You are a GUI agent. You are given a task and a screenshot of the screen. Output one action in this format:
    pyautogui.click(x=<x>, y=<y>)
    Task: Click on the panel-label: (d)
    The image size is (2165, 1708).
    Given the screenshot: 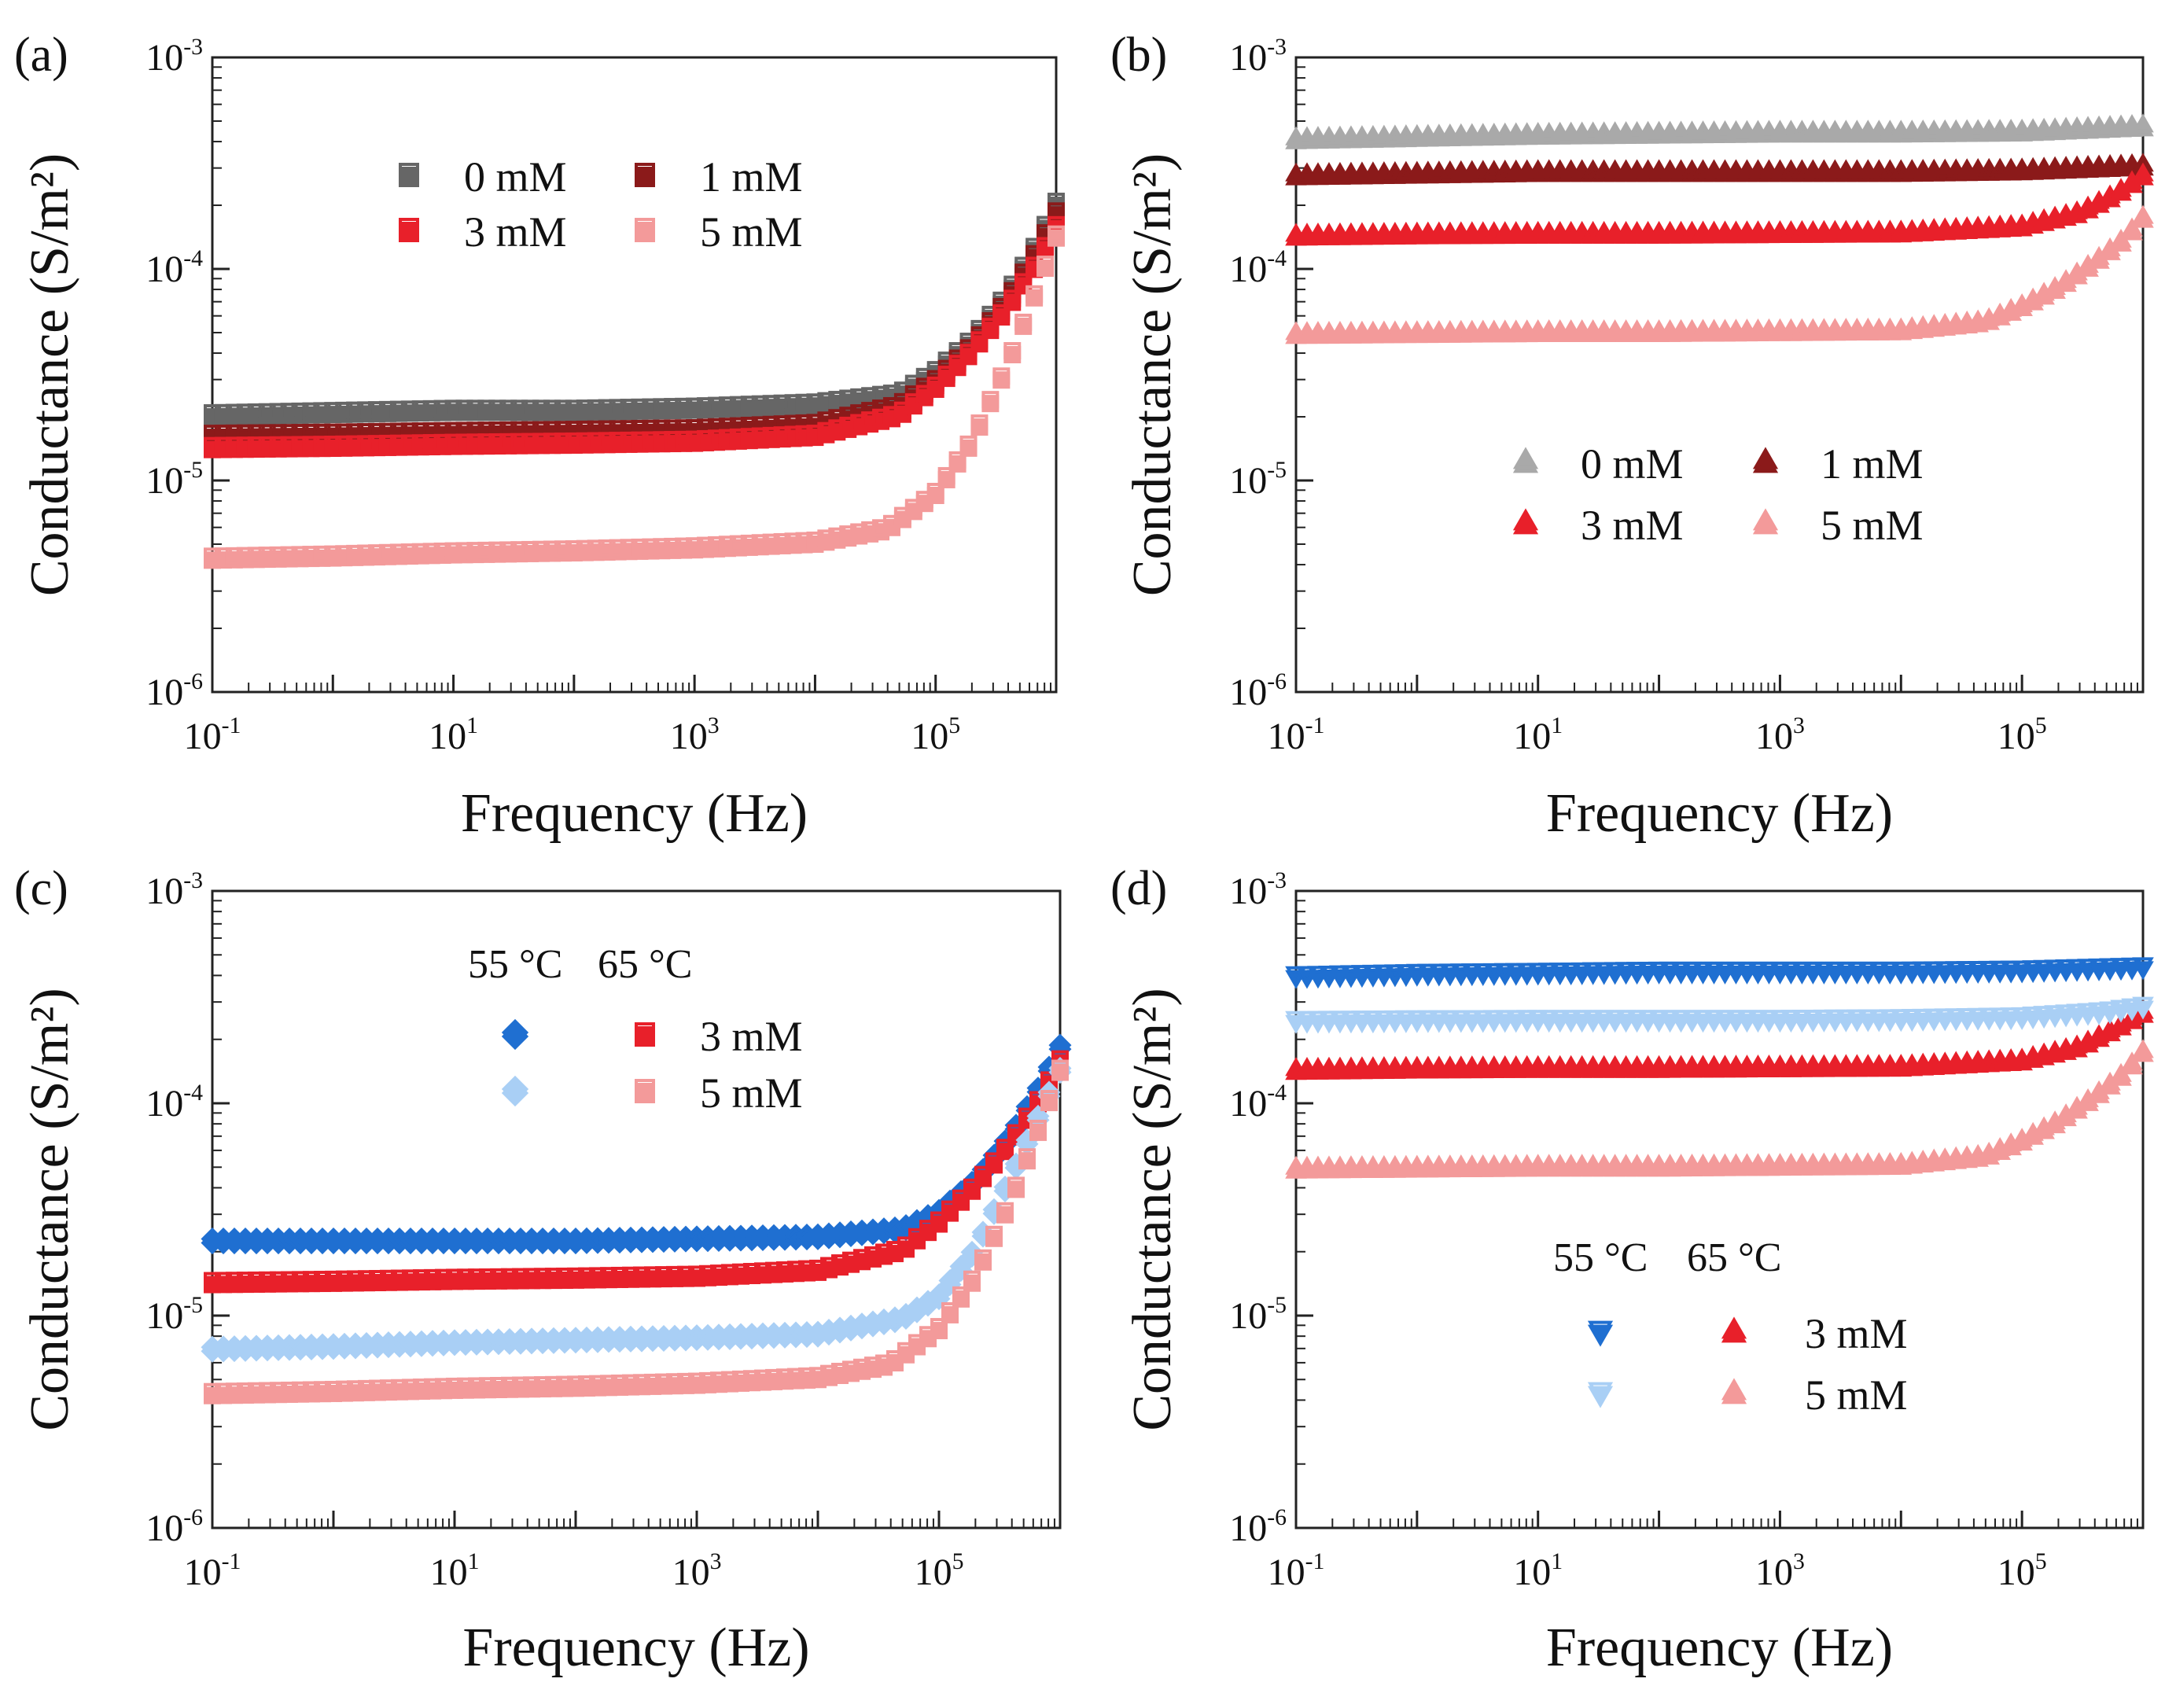 What is the action you would take?
    pyautogui.click(x=1138, y=888)
    